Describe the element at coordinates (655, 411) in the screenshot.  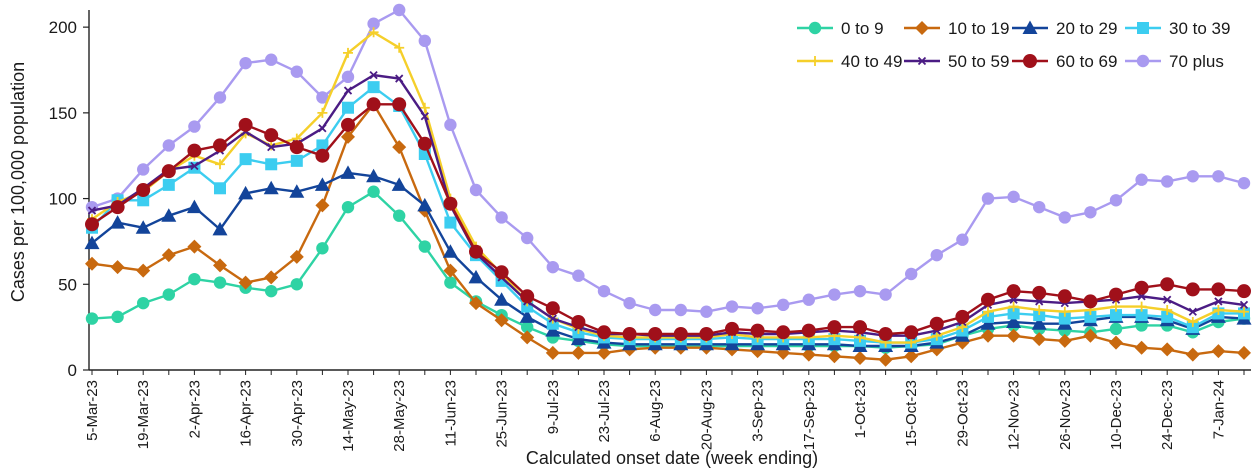
I see `x-tick-label: 6-Aug-23` at that location.